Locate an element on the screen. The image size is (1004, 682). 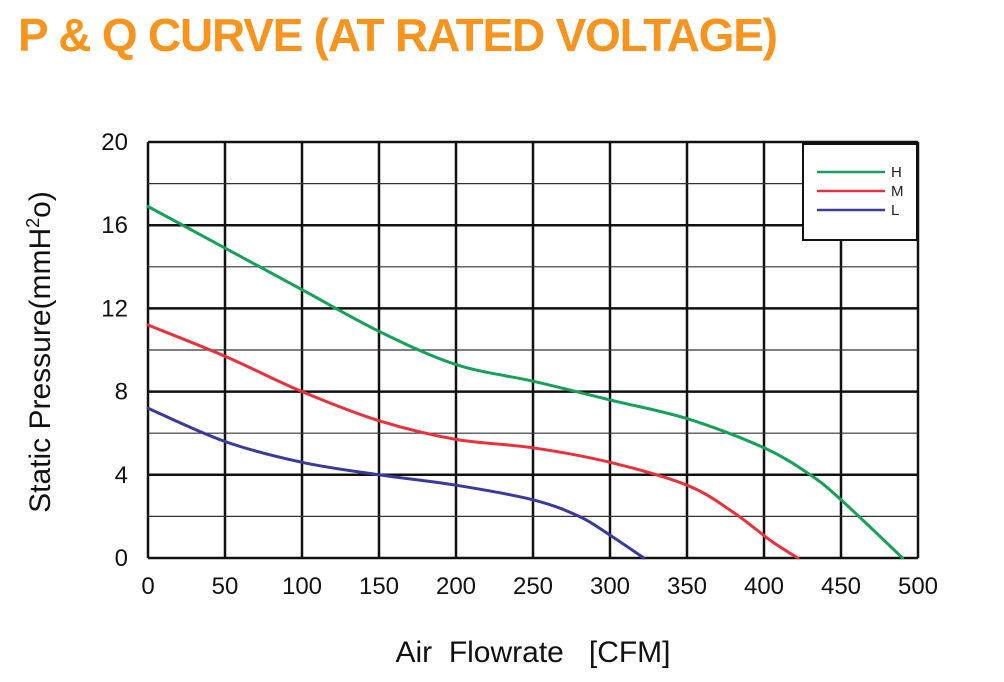
y-axis-title: Static Pressure(mmH2o) is located at coordinates (40, 352).